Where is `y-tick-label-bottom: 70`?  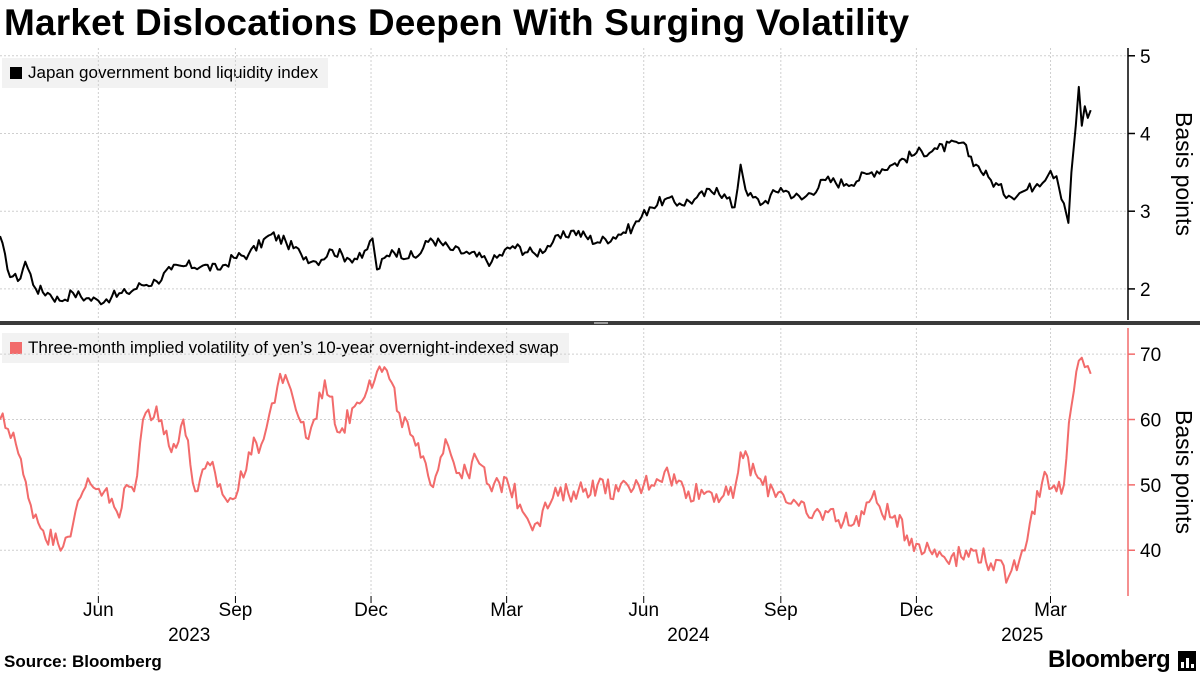 y-tick-label-bottom: 70 is located at coordinates (1150, 355).